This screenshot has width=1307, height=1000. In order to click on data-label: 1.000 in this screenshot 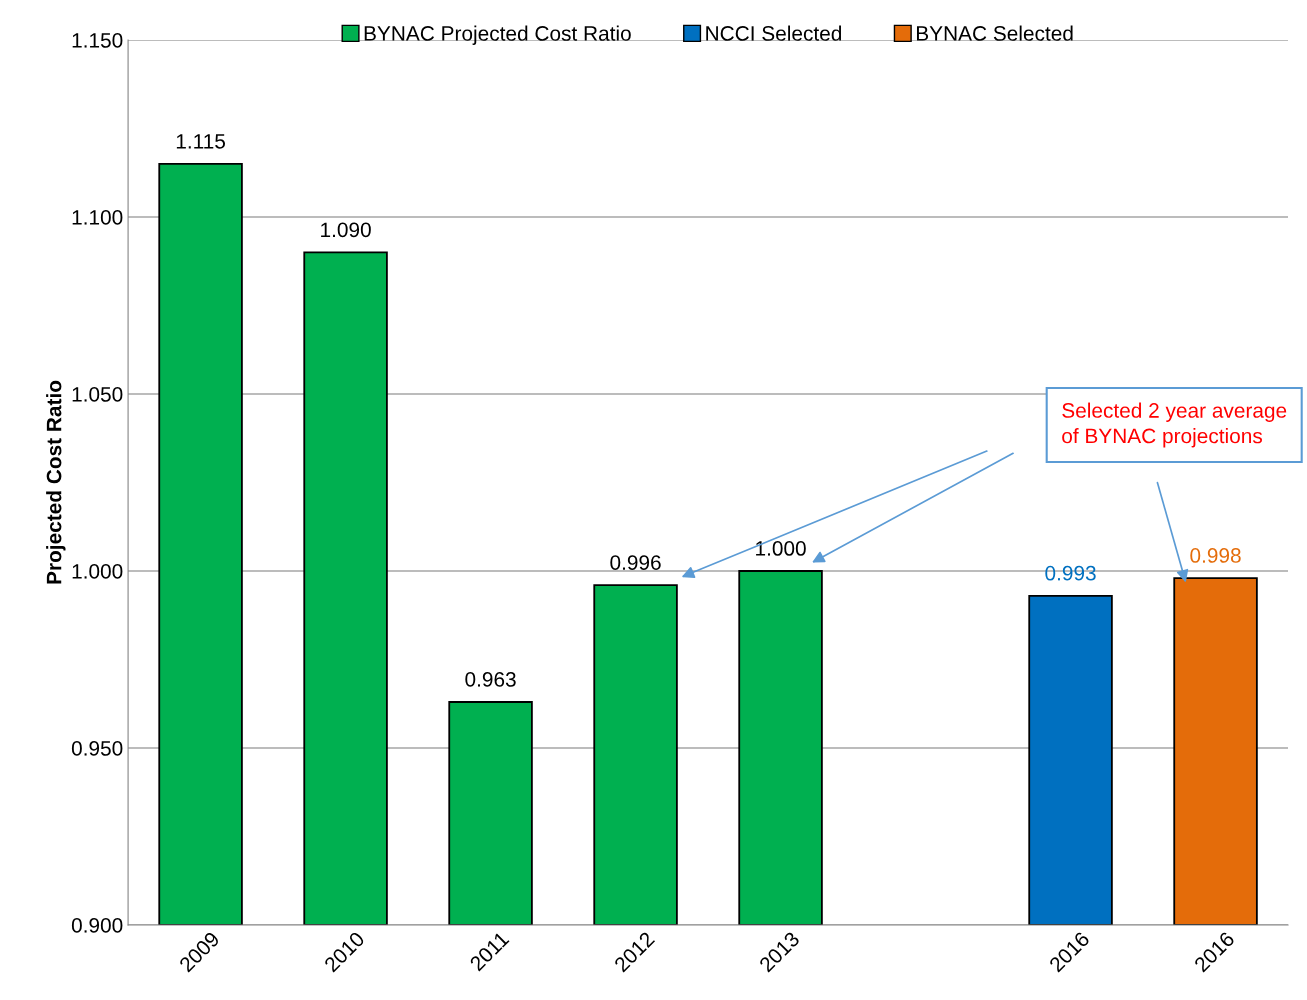, I will do `click(781, 548)`.